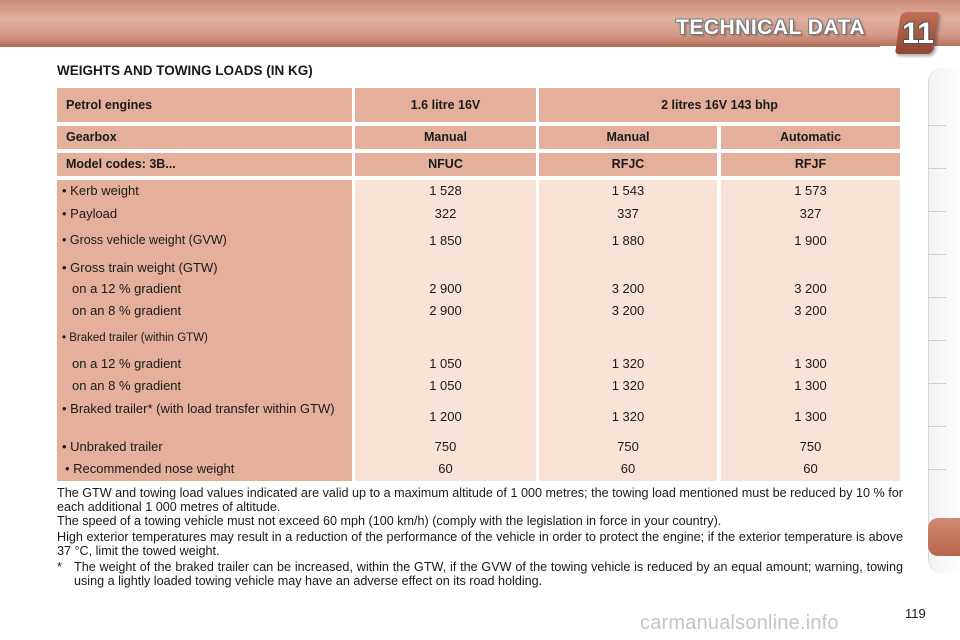 The height and width of the screenshot is (640, 960). Describe the element at coordinates (445, 105) in the screenshot. I see `engine-header-a: 1.6 litre 16V` at that location.